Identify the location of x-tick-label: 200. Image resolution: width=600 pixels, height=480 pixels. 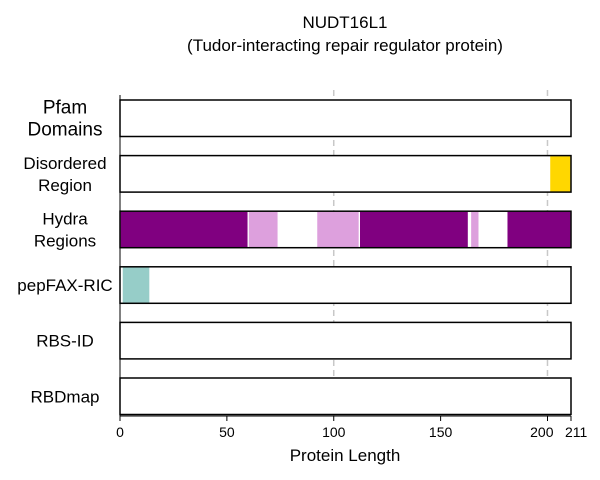
(542, 432).